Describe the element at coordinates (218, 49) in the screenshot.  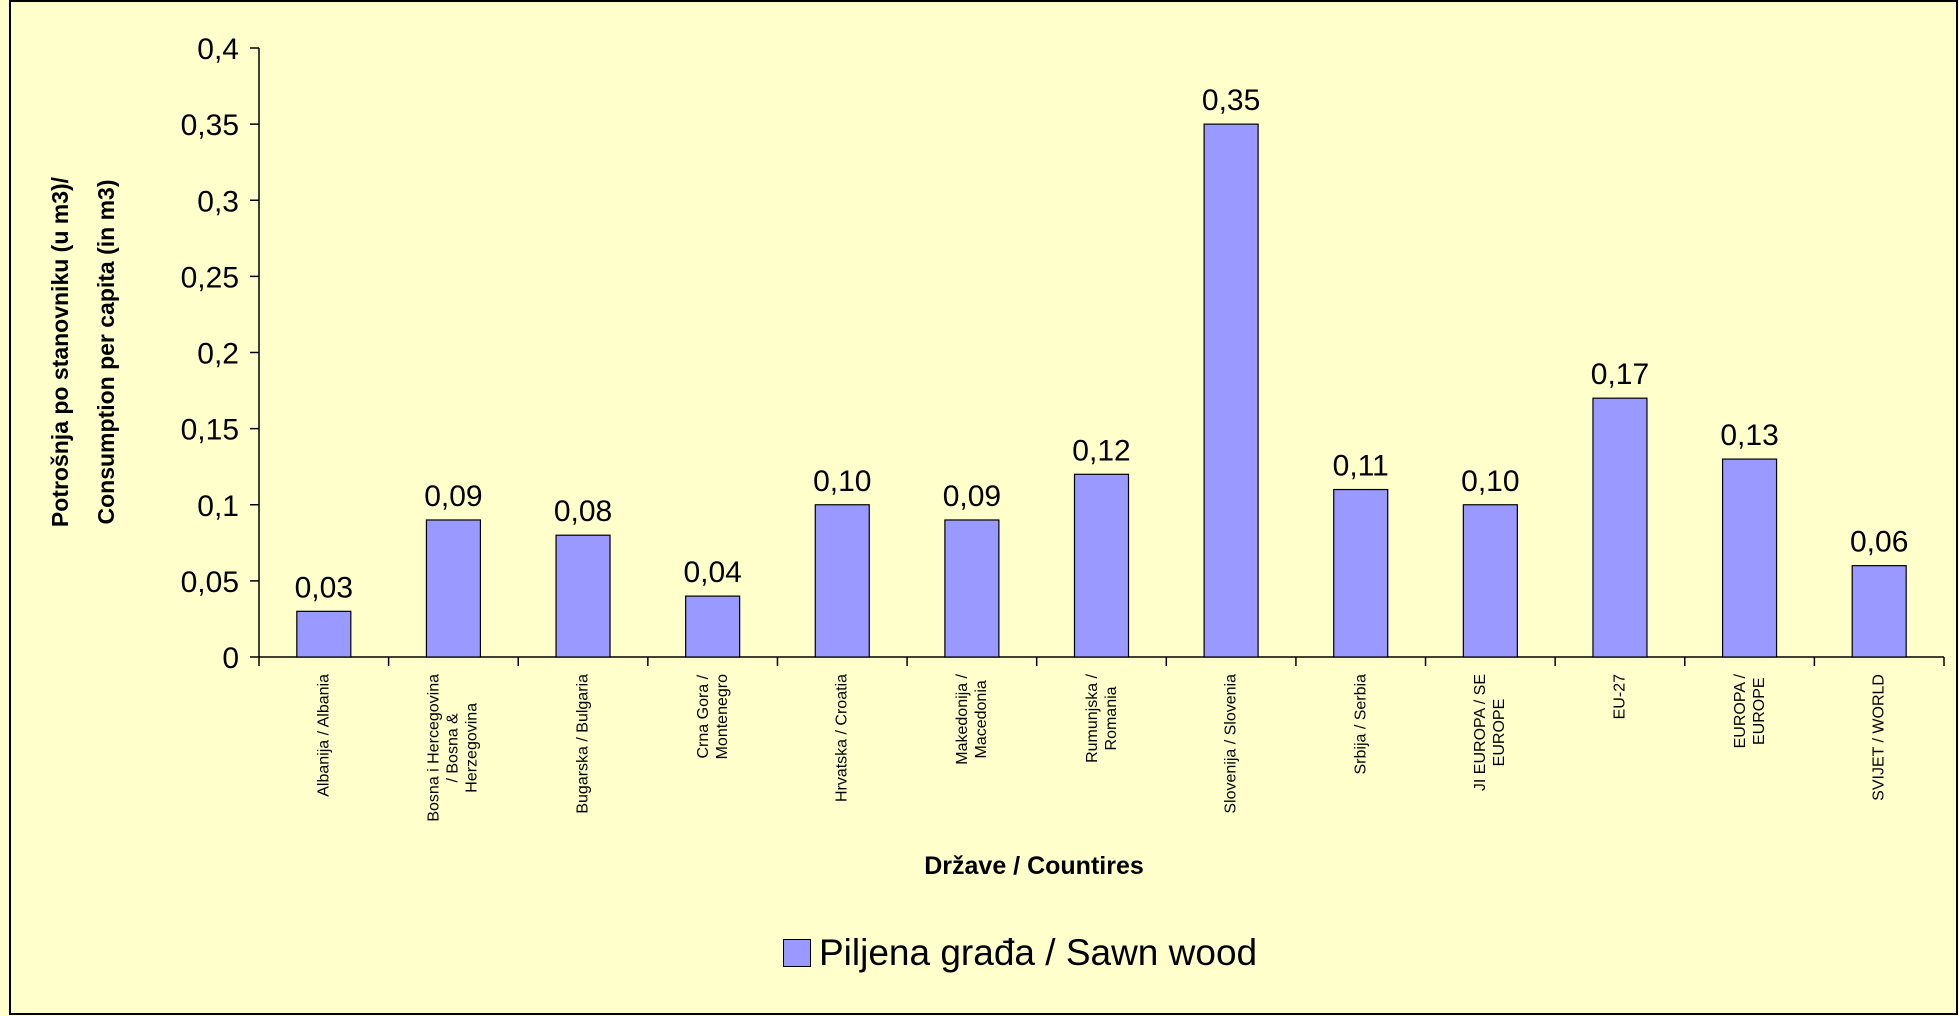
I see `y-tick-label: 0,4` at that location.